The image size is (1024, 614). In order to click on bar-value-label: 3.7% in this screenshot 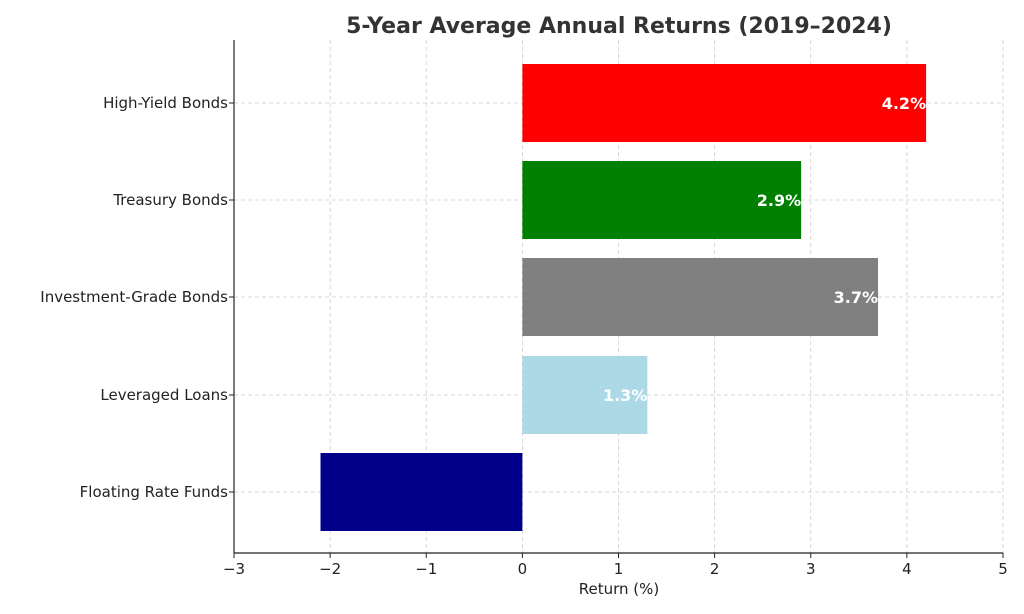, I will do `click(856, 297)`.